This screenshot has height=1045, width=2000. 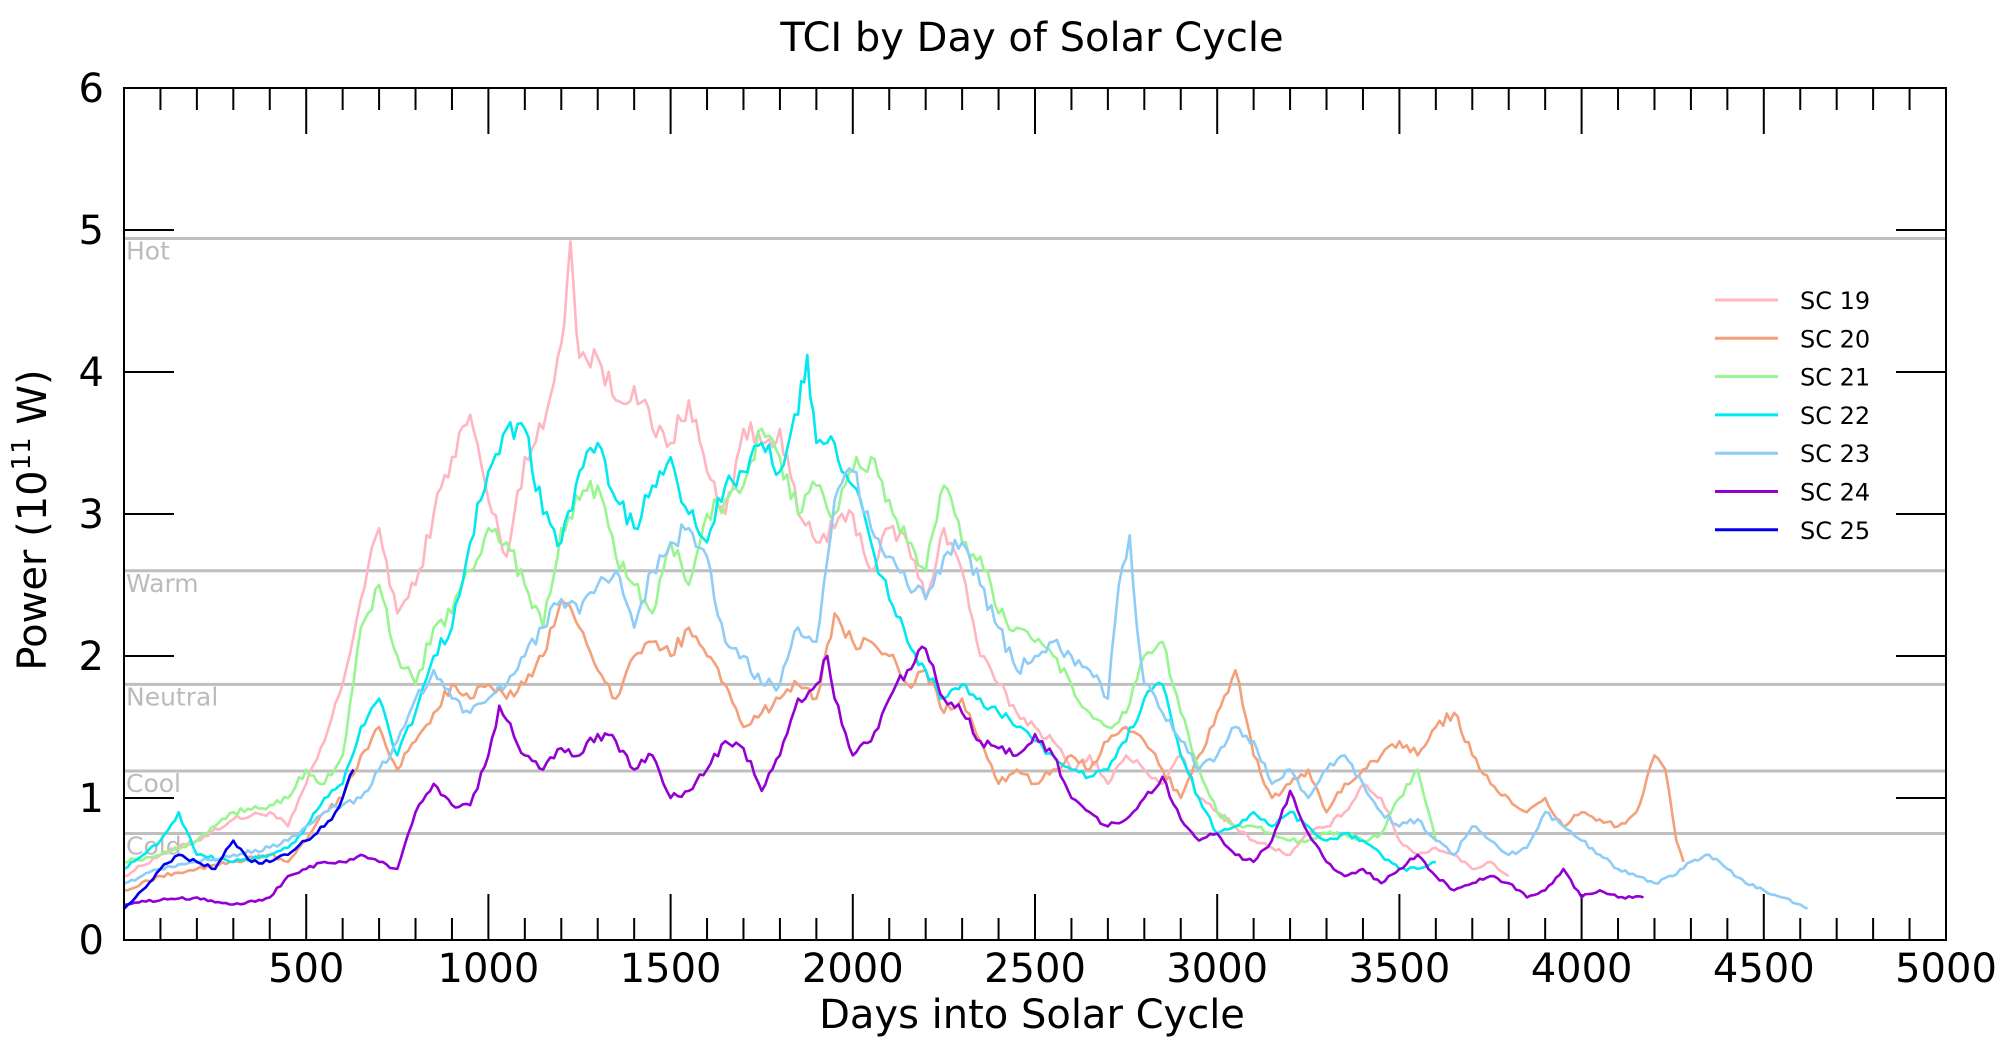 What do you see at coordinates (162, 583) in the screenshot?
I see `threshold-label-warm: Warm` at bounding box center [162, 583].